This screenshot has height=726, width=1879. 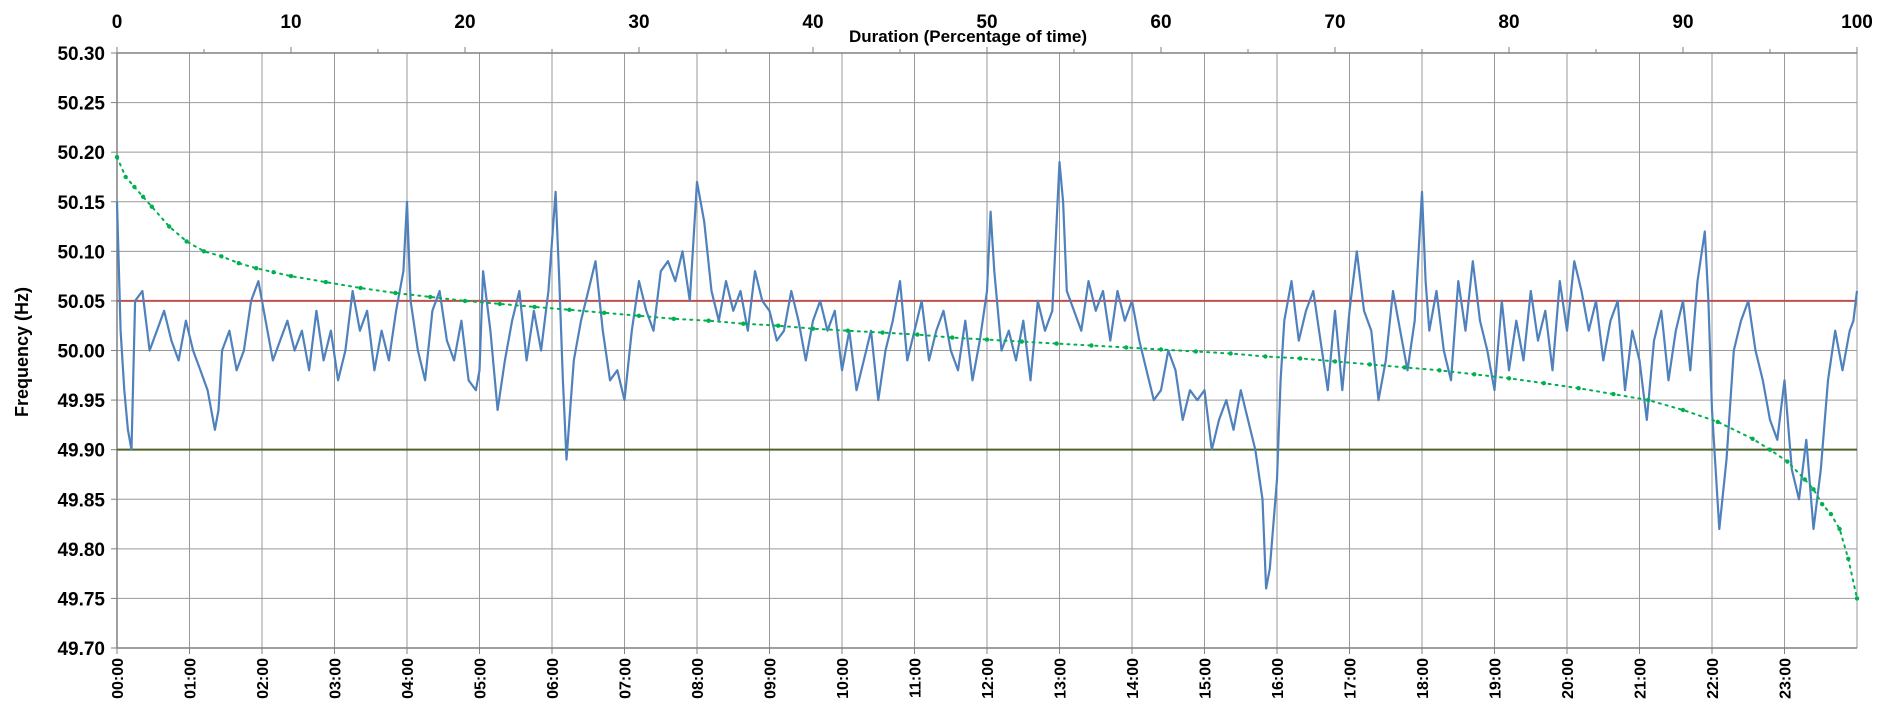 What do you see at coordinates (771, 678) in the screenshot?
I see `x-tick-label: 09:00` at bounding box center [771, 678].